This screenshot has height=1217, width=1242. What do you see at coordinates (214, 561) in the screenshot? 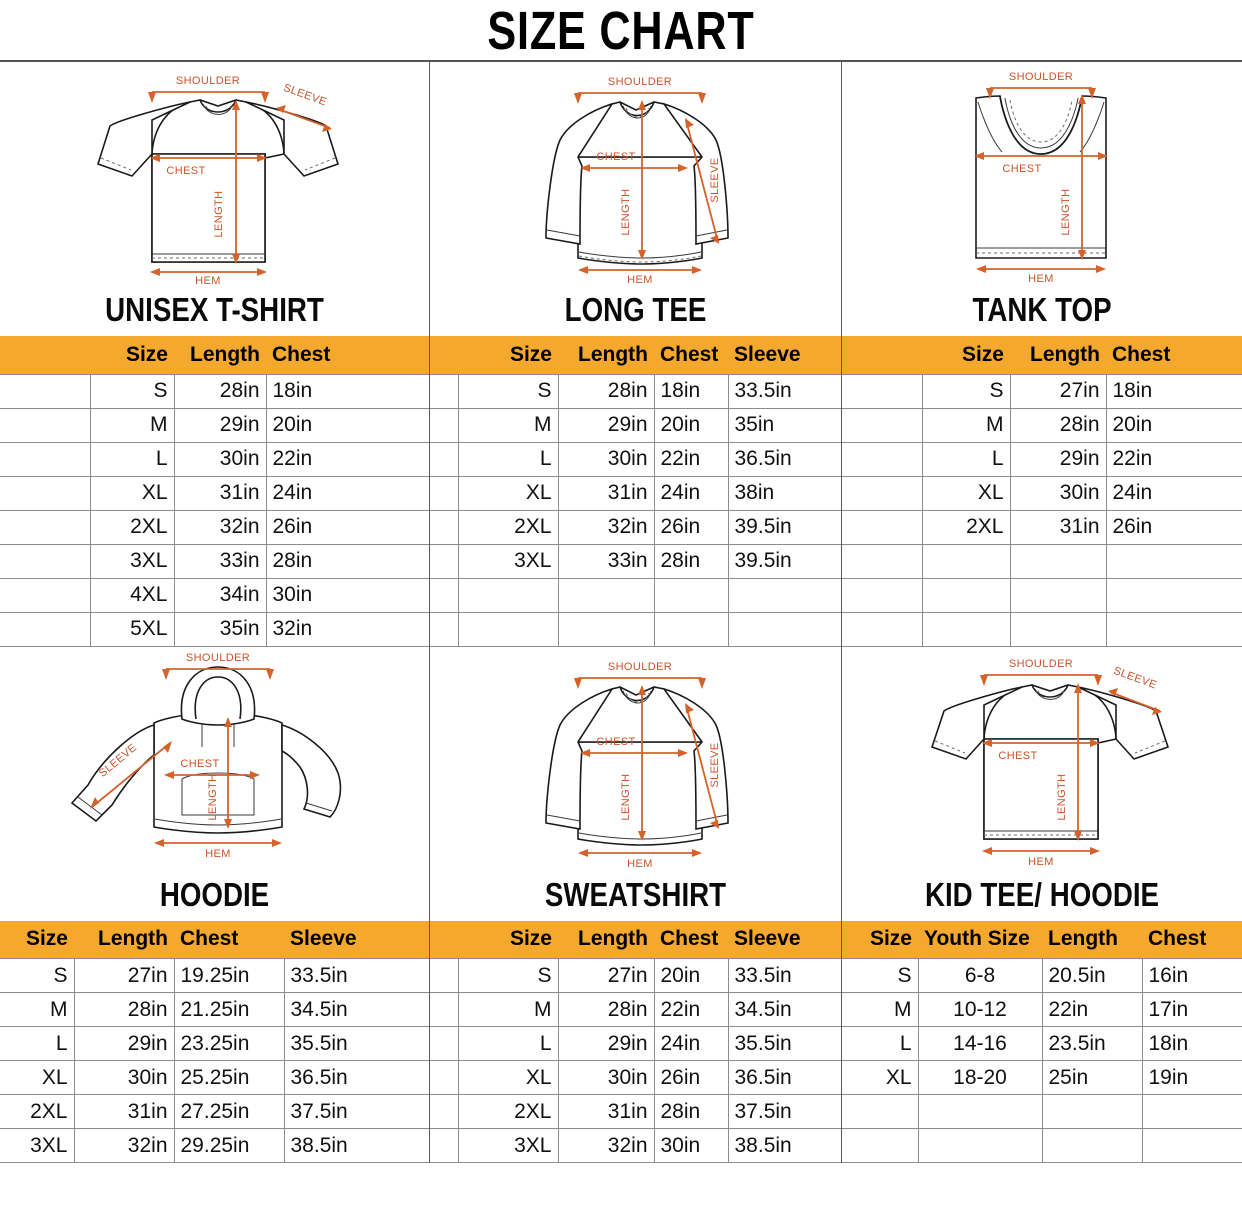
I see `table-row: 3XL 33in 28in` at bounding box center [214, 561].